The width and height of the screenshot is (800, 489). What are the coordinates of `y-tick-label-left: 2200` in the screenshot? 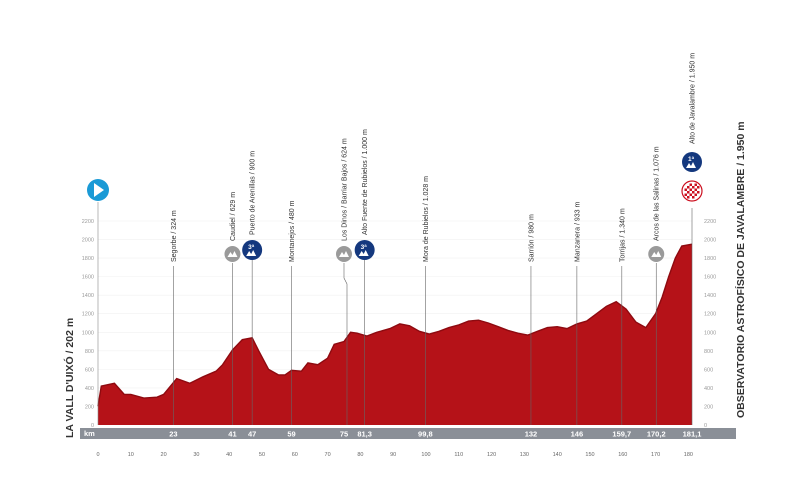 It's located at (88, 222).